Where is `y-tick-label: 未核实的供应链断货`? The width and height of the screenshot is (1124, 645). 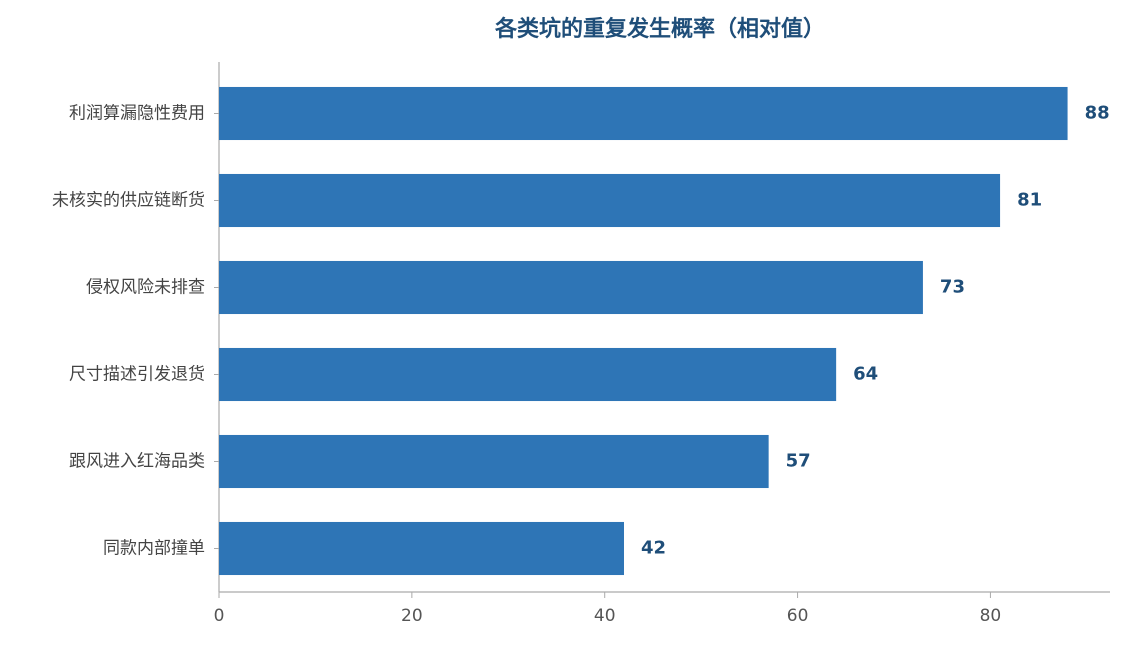
y-tick-label: 未核实的供应链断货 is located at coordinates (128, 201).